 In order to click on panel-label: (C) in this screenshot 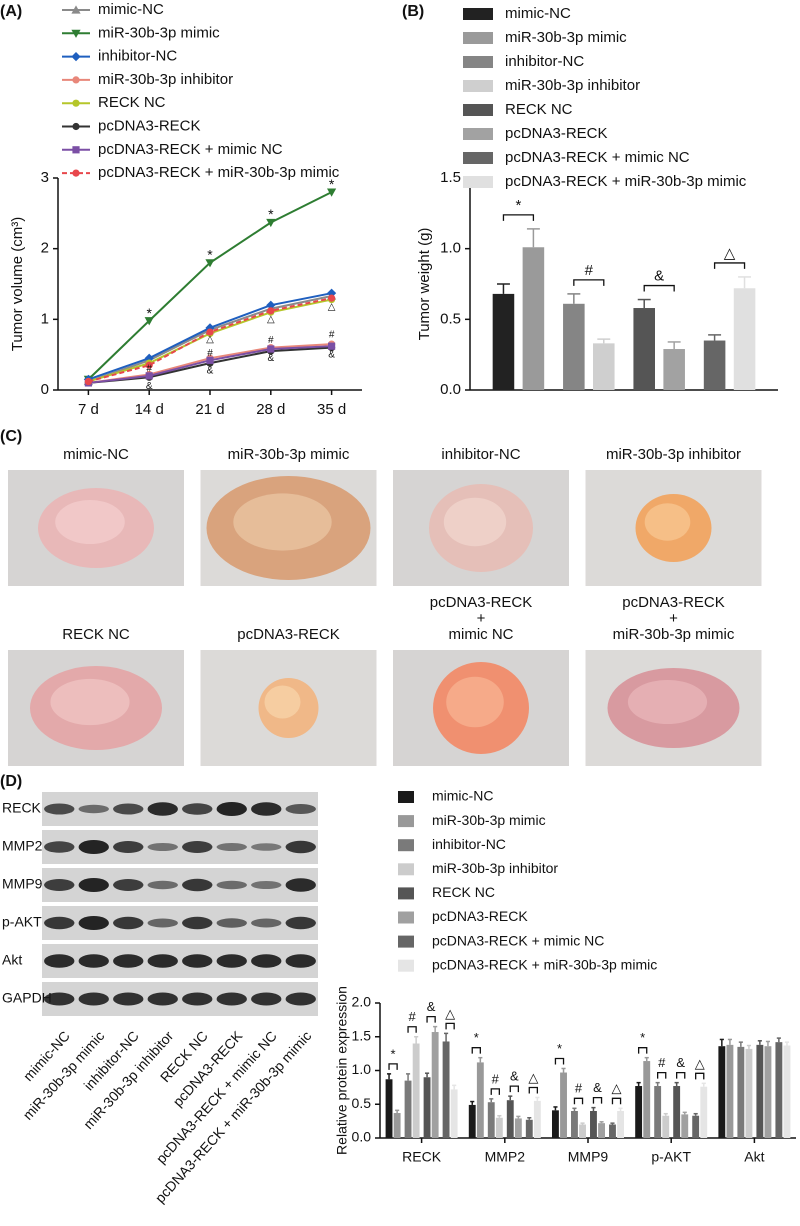, I will do `click(11, 436)`.